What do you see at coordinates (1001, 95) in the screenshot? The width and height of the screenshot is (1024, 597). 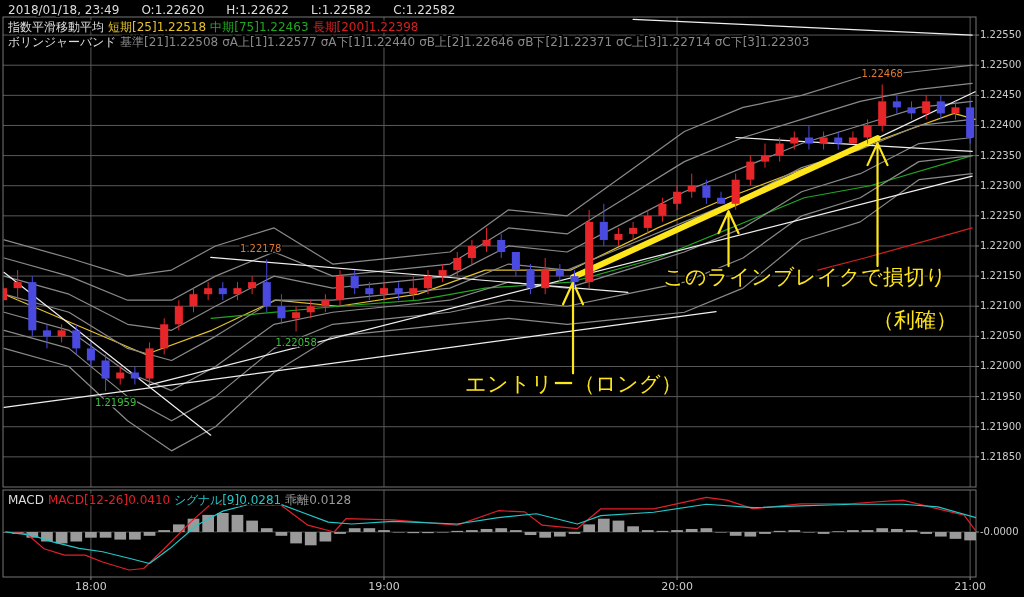 I see `y-tick-label: 1.22450` at bounding box center [1001, 95].